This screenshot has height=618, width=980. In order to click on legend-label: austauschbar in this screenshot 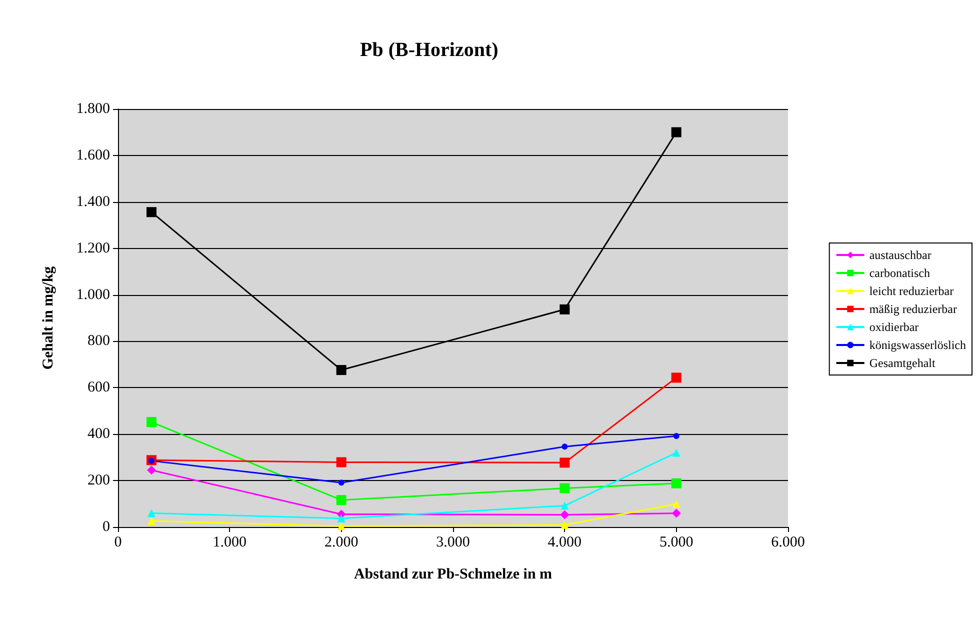, I will do `click(900, 255)`.